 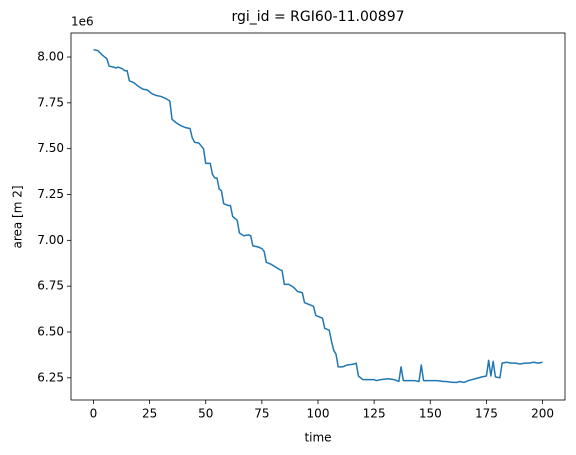 I want to click on chart-title: rgi_id = RGI60-11.00897, so click(x=317, y=17).